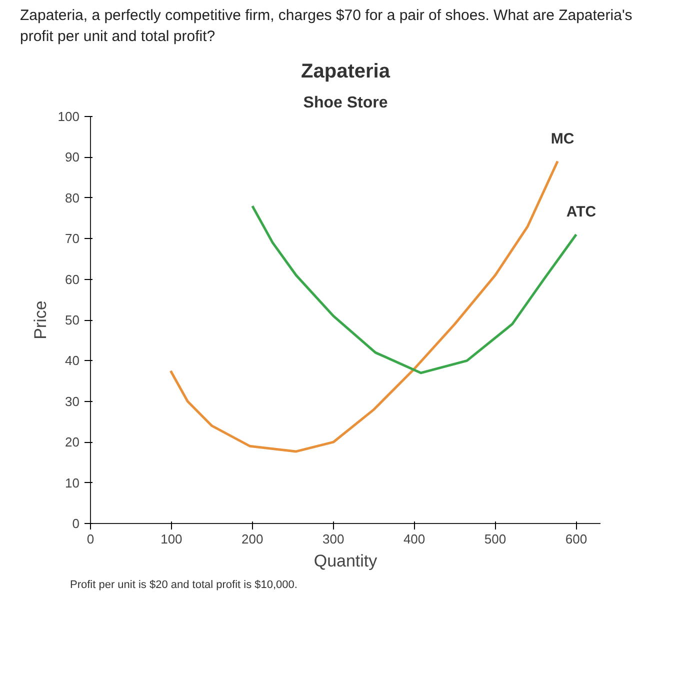  Describe the element at coordinates (327, 27) in the screenshot. I see `text: Zapateria, a perfectly competitive firm, charges $70 for a pair of shoes. What are Zapateria's profit per unit and total profit?` at that location.